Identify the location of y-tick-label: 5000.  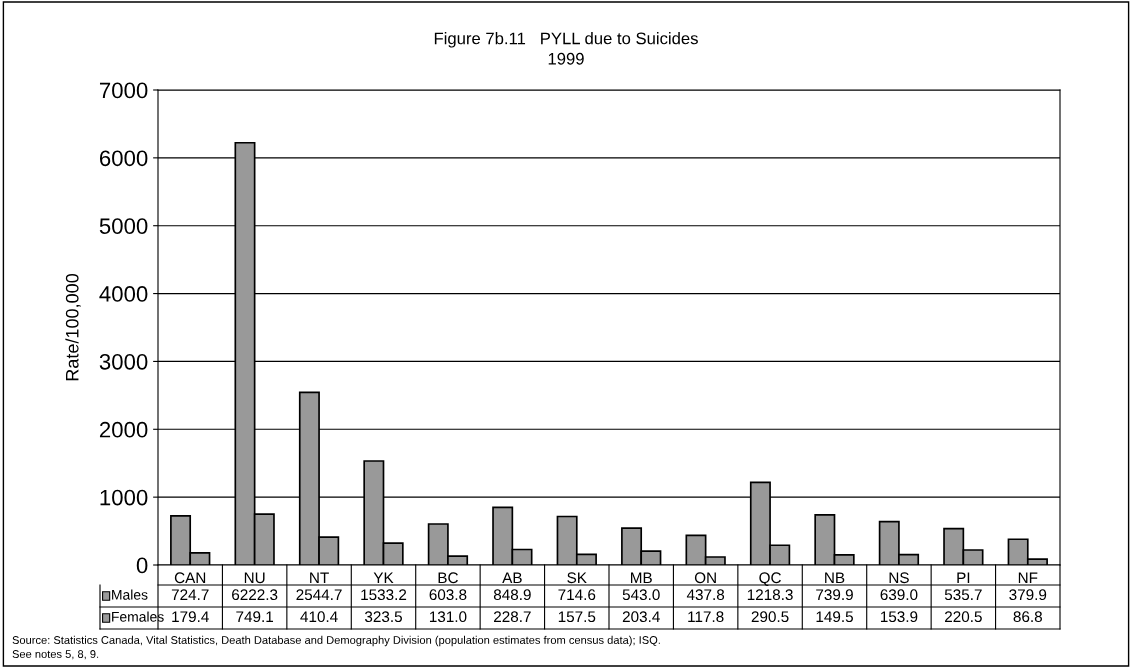
(123, 226).